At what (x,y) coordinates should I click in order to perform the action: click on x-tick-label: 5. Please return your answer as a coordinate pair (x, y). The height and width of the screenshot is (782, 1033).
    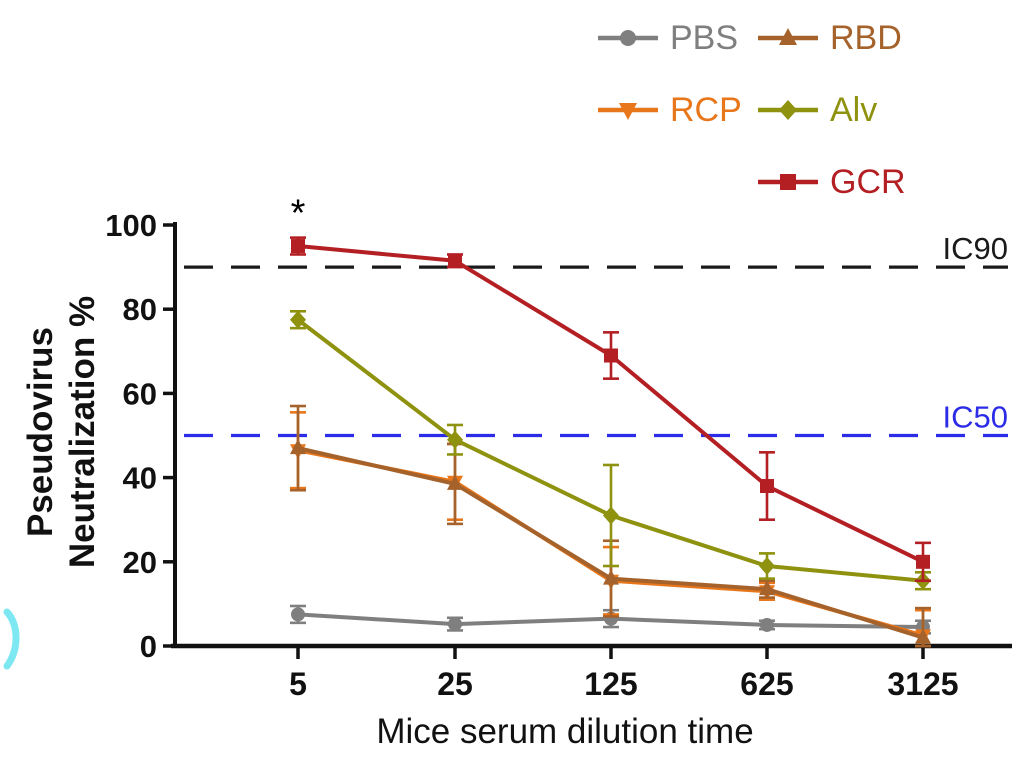
    Looking at the image, I should click on (298, 684).